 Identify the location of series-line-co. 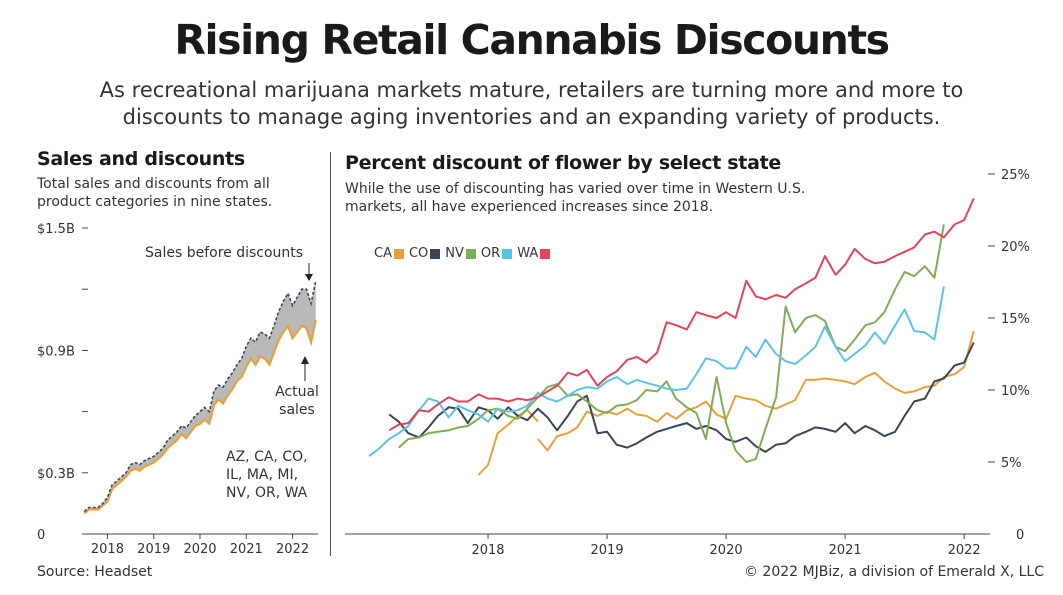
(681, 397).